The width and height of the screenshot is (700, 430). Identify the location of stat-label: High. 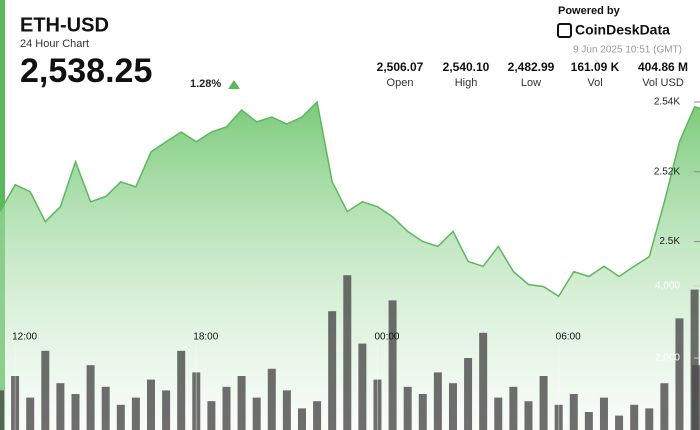
(466, 83).